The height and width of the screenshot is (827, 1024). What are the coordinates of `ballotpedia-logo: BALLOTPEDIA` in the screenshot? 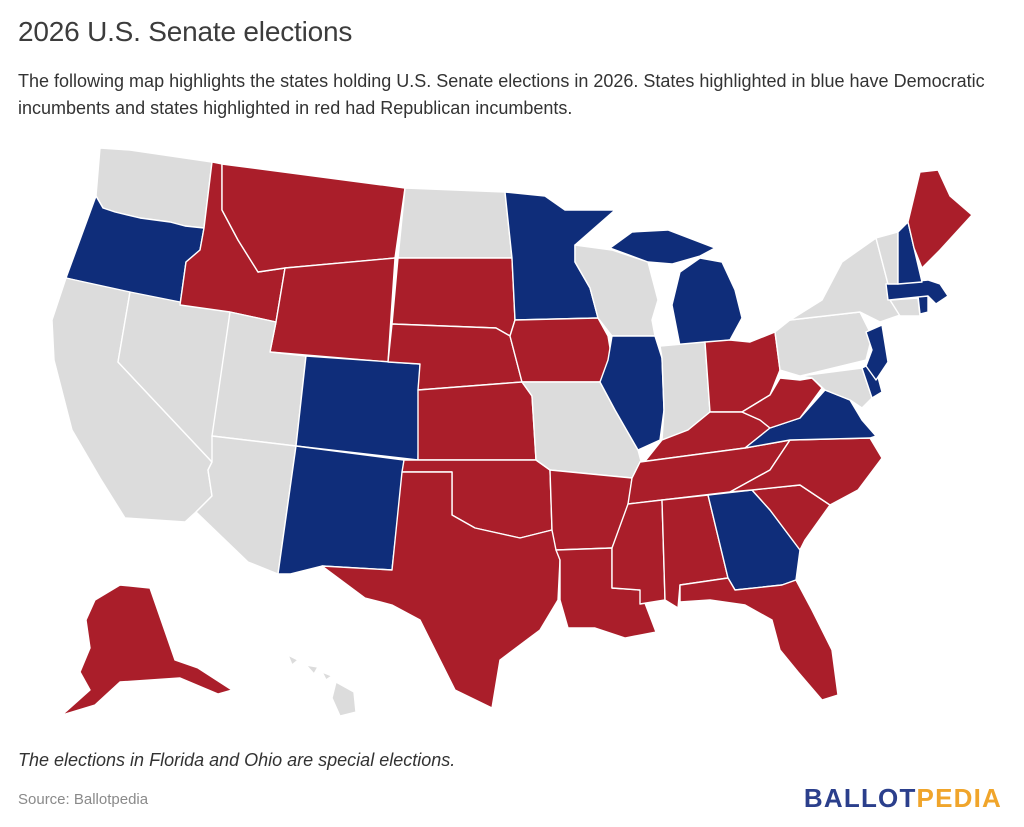 It's located at (903, 798).